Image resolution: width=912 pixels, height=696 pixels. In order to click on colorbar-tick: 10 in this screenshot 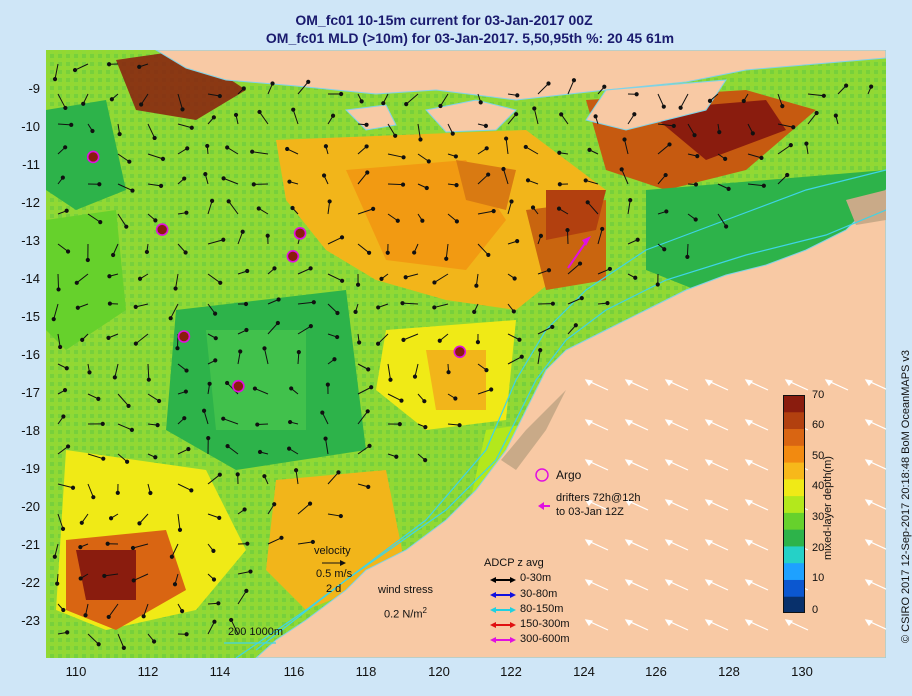, I will do `click(818, 578)`.